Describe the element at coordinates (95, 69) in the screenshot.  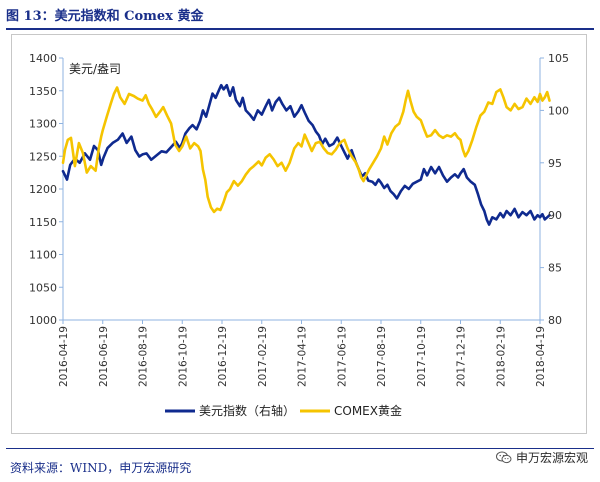
I see `unit-label: 美元/盎司` at that location.